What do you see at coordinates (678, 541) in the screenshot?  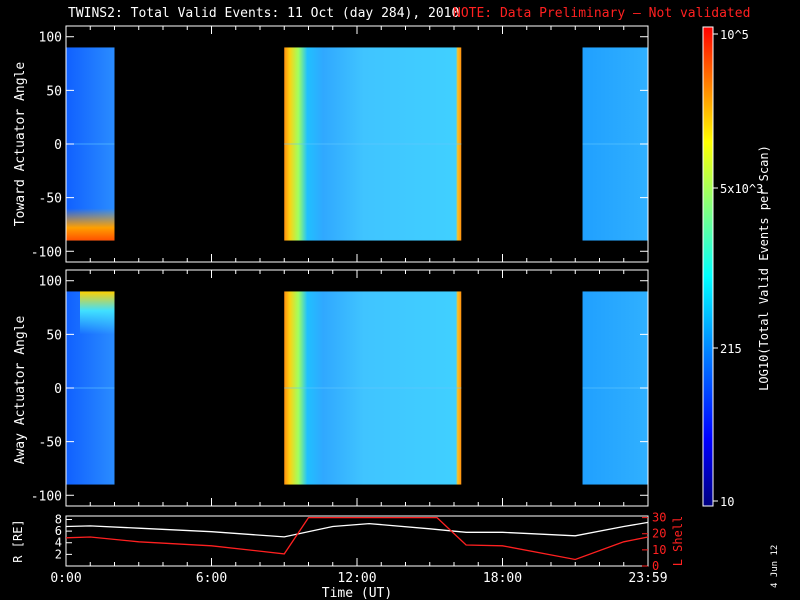 I see `ylabel-lshell: L Shell` at bounding box center [678, 541].